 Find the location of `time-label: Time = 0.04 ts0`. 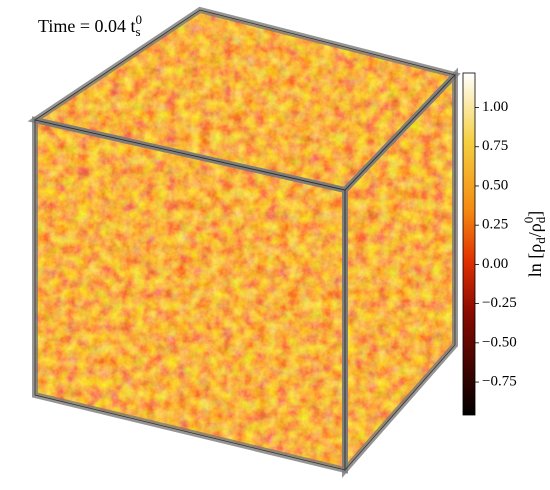

time-label: Time = 0.04 ts0 is located at coordinates (90, 25).